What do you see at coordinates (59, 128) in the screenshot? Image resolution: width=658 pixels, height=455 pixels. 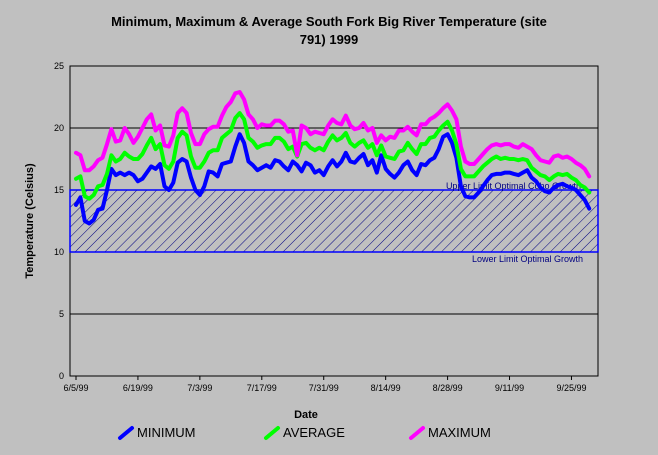 I see `y-tick-label: 20` at bounding box center [59, 128].